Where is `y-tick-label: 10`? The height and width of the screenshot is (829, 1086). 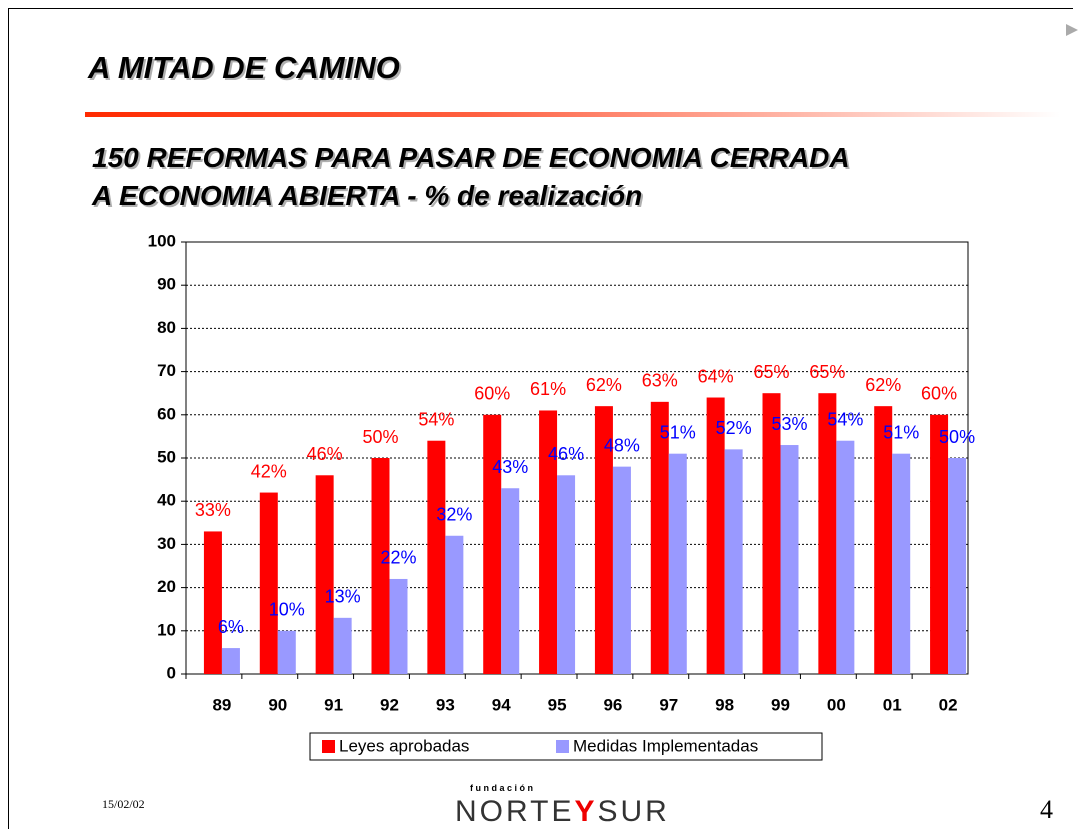
y-tick-label: 10 is located at coordinates (166, 629).